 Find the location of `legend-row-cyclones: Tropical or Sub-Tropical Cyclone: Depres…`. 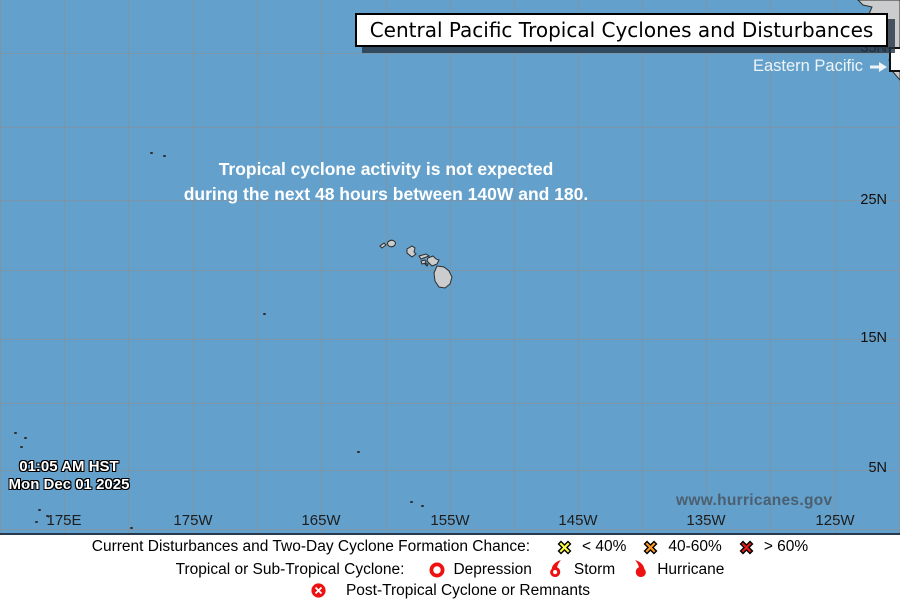

legend-row-cyclones: Tropical or Sub-Tropical Cyclone: Depres… is located at coordinates (449, 569).